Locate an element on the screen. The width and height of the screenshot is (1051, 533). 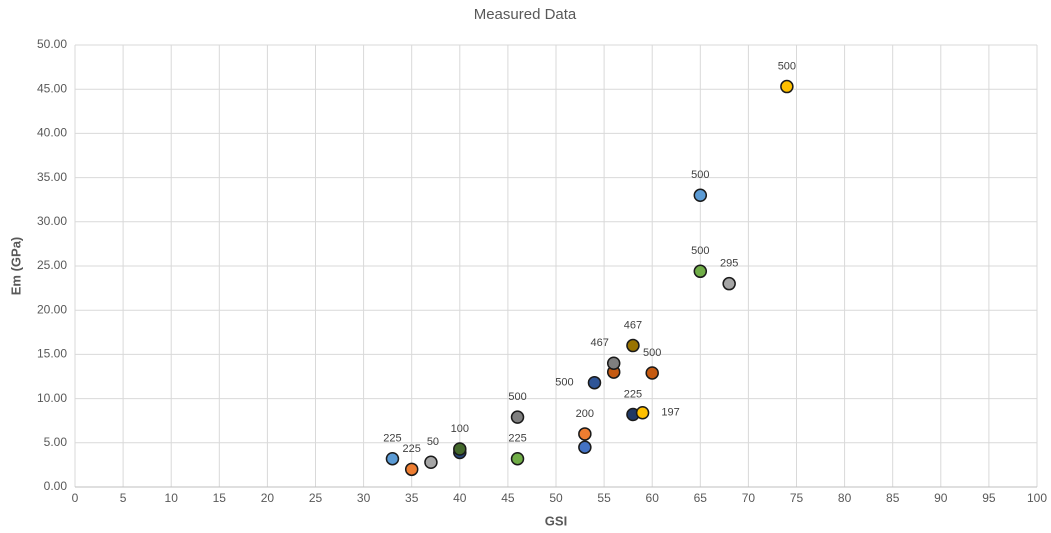
x-tick-label: 35 is located at coordinates (412, 498).